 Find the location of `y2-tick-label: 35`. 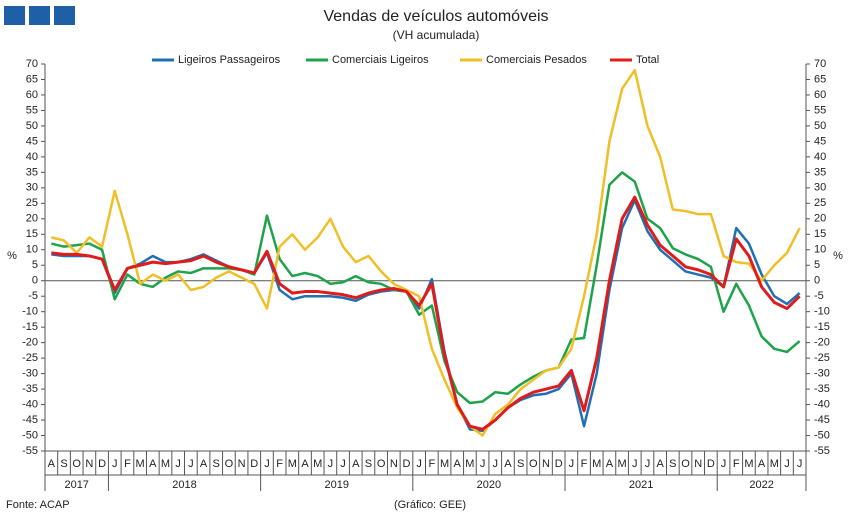

y2-tick-label: 35 is located at coordinates (820, 172).